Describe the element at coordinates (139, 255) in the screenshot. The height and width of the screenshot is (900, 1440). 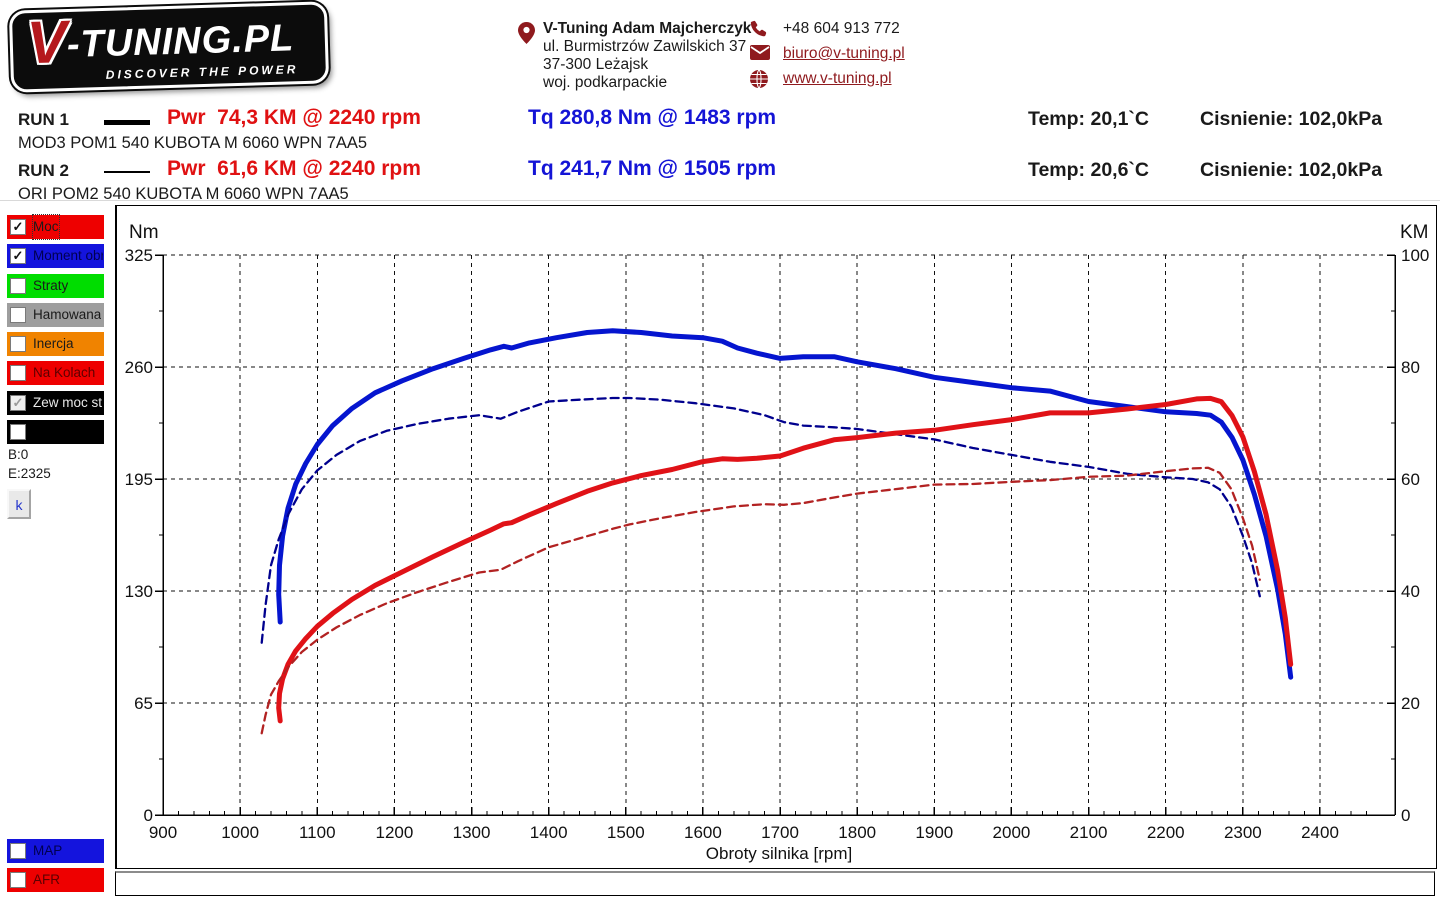
I see `svg-text: 325` at that location.